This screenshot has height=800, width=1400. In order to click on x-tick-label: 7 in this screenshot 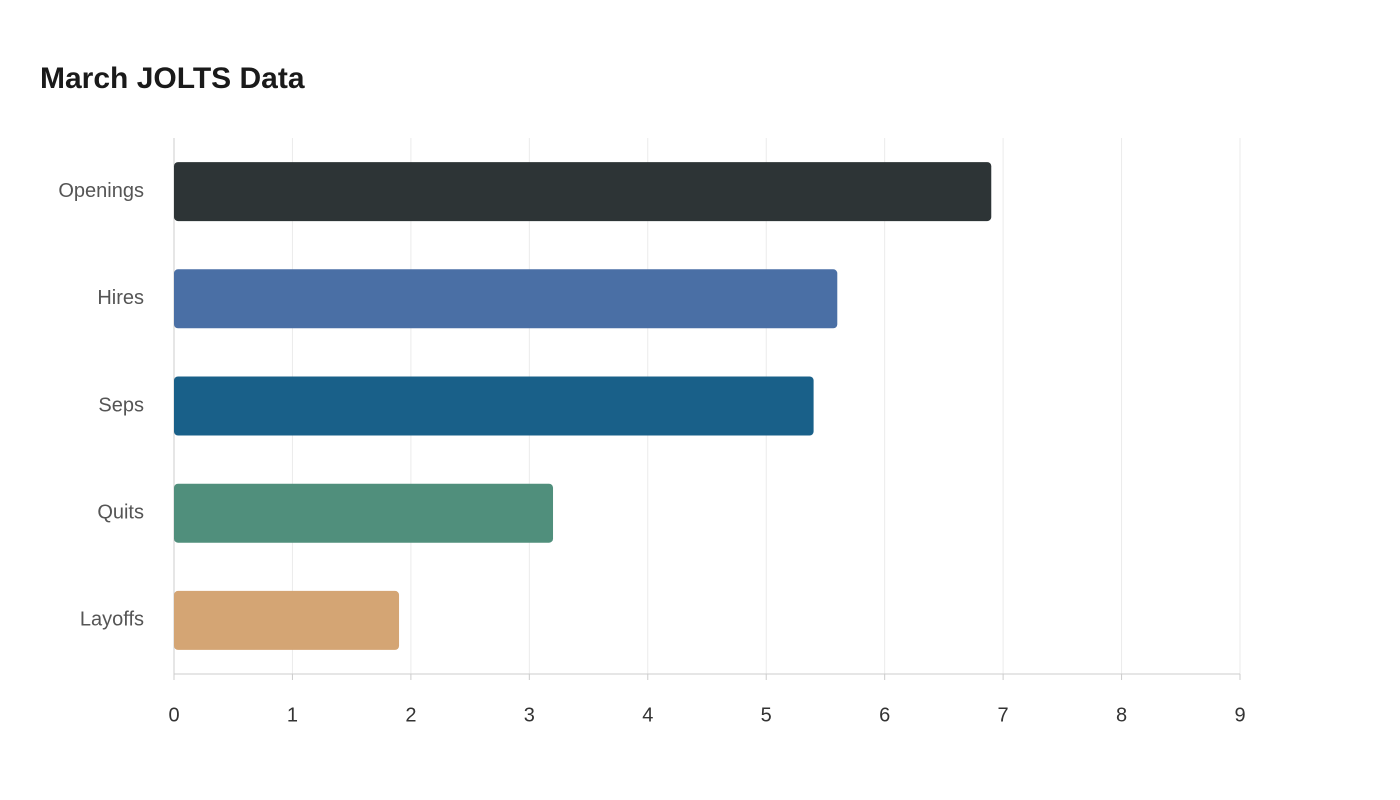, I will do `click(1003, 715)`.